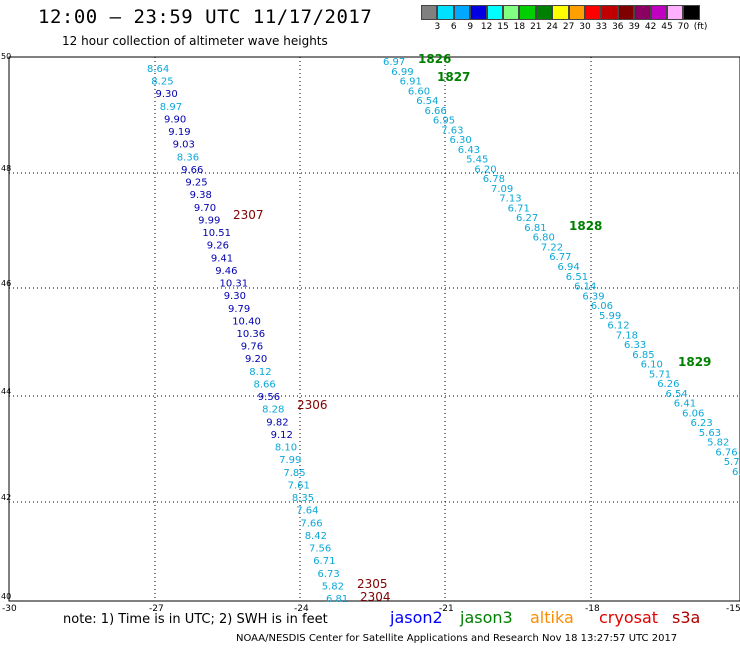  What do you see at coordinates (726, 453) in the screenshot?
I see `wave-height-value: 6.76` at bounding box center [726, 453].